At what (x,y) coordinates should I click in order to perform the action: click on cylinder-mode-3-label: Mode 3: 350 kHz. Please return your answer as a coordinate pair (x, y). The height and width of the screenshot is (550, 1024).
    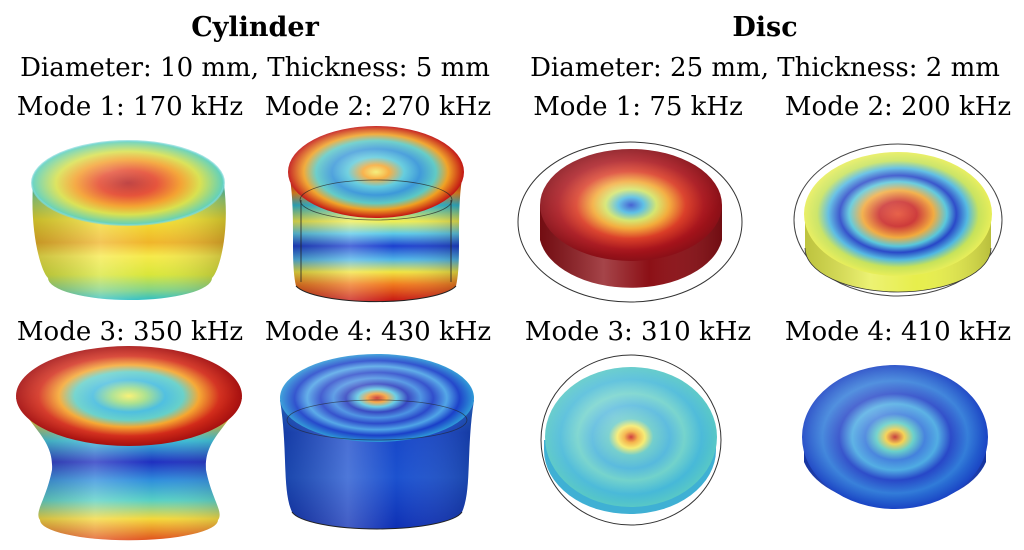
    Looking at the image, I should click on (130, 332).